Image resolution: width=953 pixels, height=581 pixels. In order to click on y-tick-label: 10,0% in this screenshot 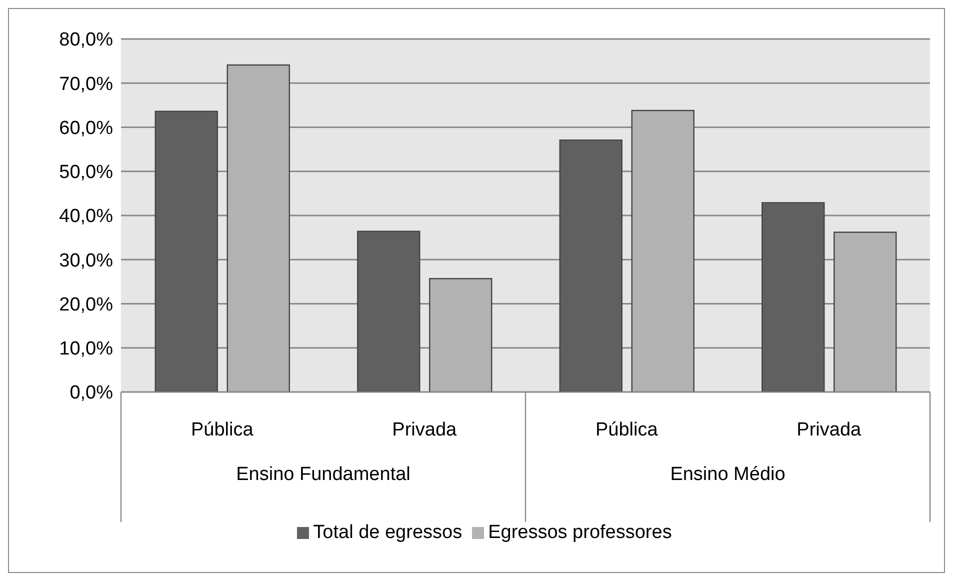, I will do `click(86, 349)`.